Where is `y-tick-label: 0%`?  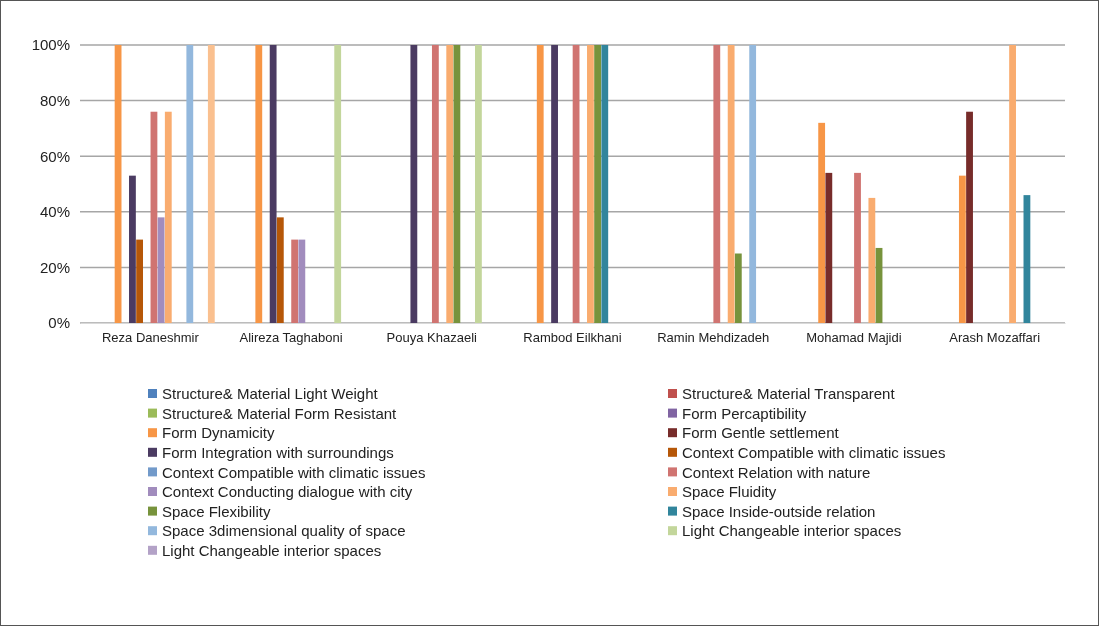 y-tick-label: 0% is located at coordinates (59, 323).